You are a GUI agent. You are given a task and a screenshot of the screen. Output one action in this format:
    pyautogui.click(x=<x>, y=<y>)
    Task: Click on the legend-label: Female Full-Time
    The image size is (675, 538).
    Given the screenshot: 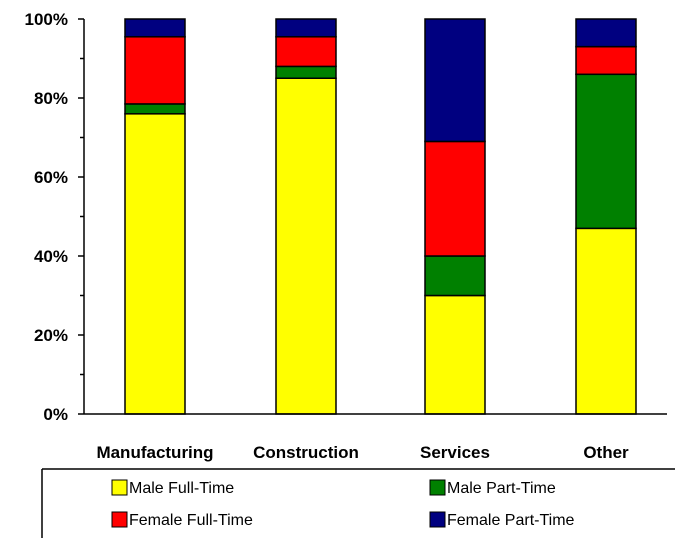 What is the action you would take?
    pyautogui.click(x=191, y=520)
    